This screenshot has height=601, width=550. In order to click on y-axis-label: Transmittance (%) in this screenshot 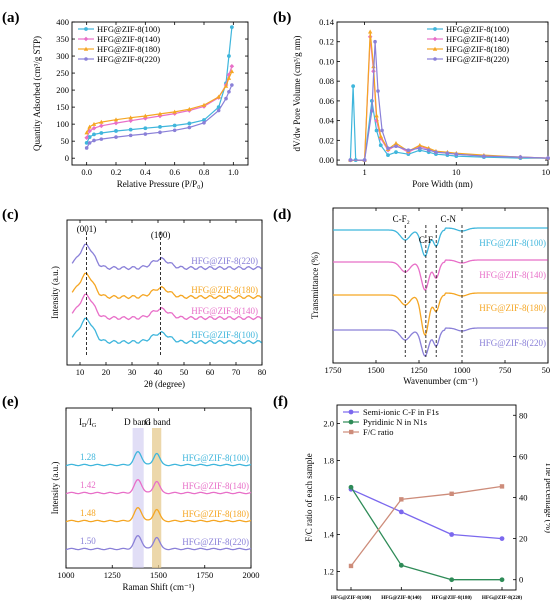, I will do `click(315, 285)`.